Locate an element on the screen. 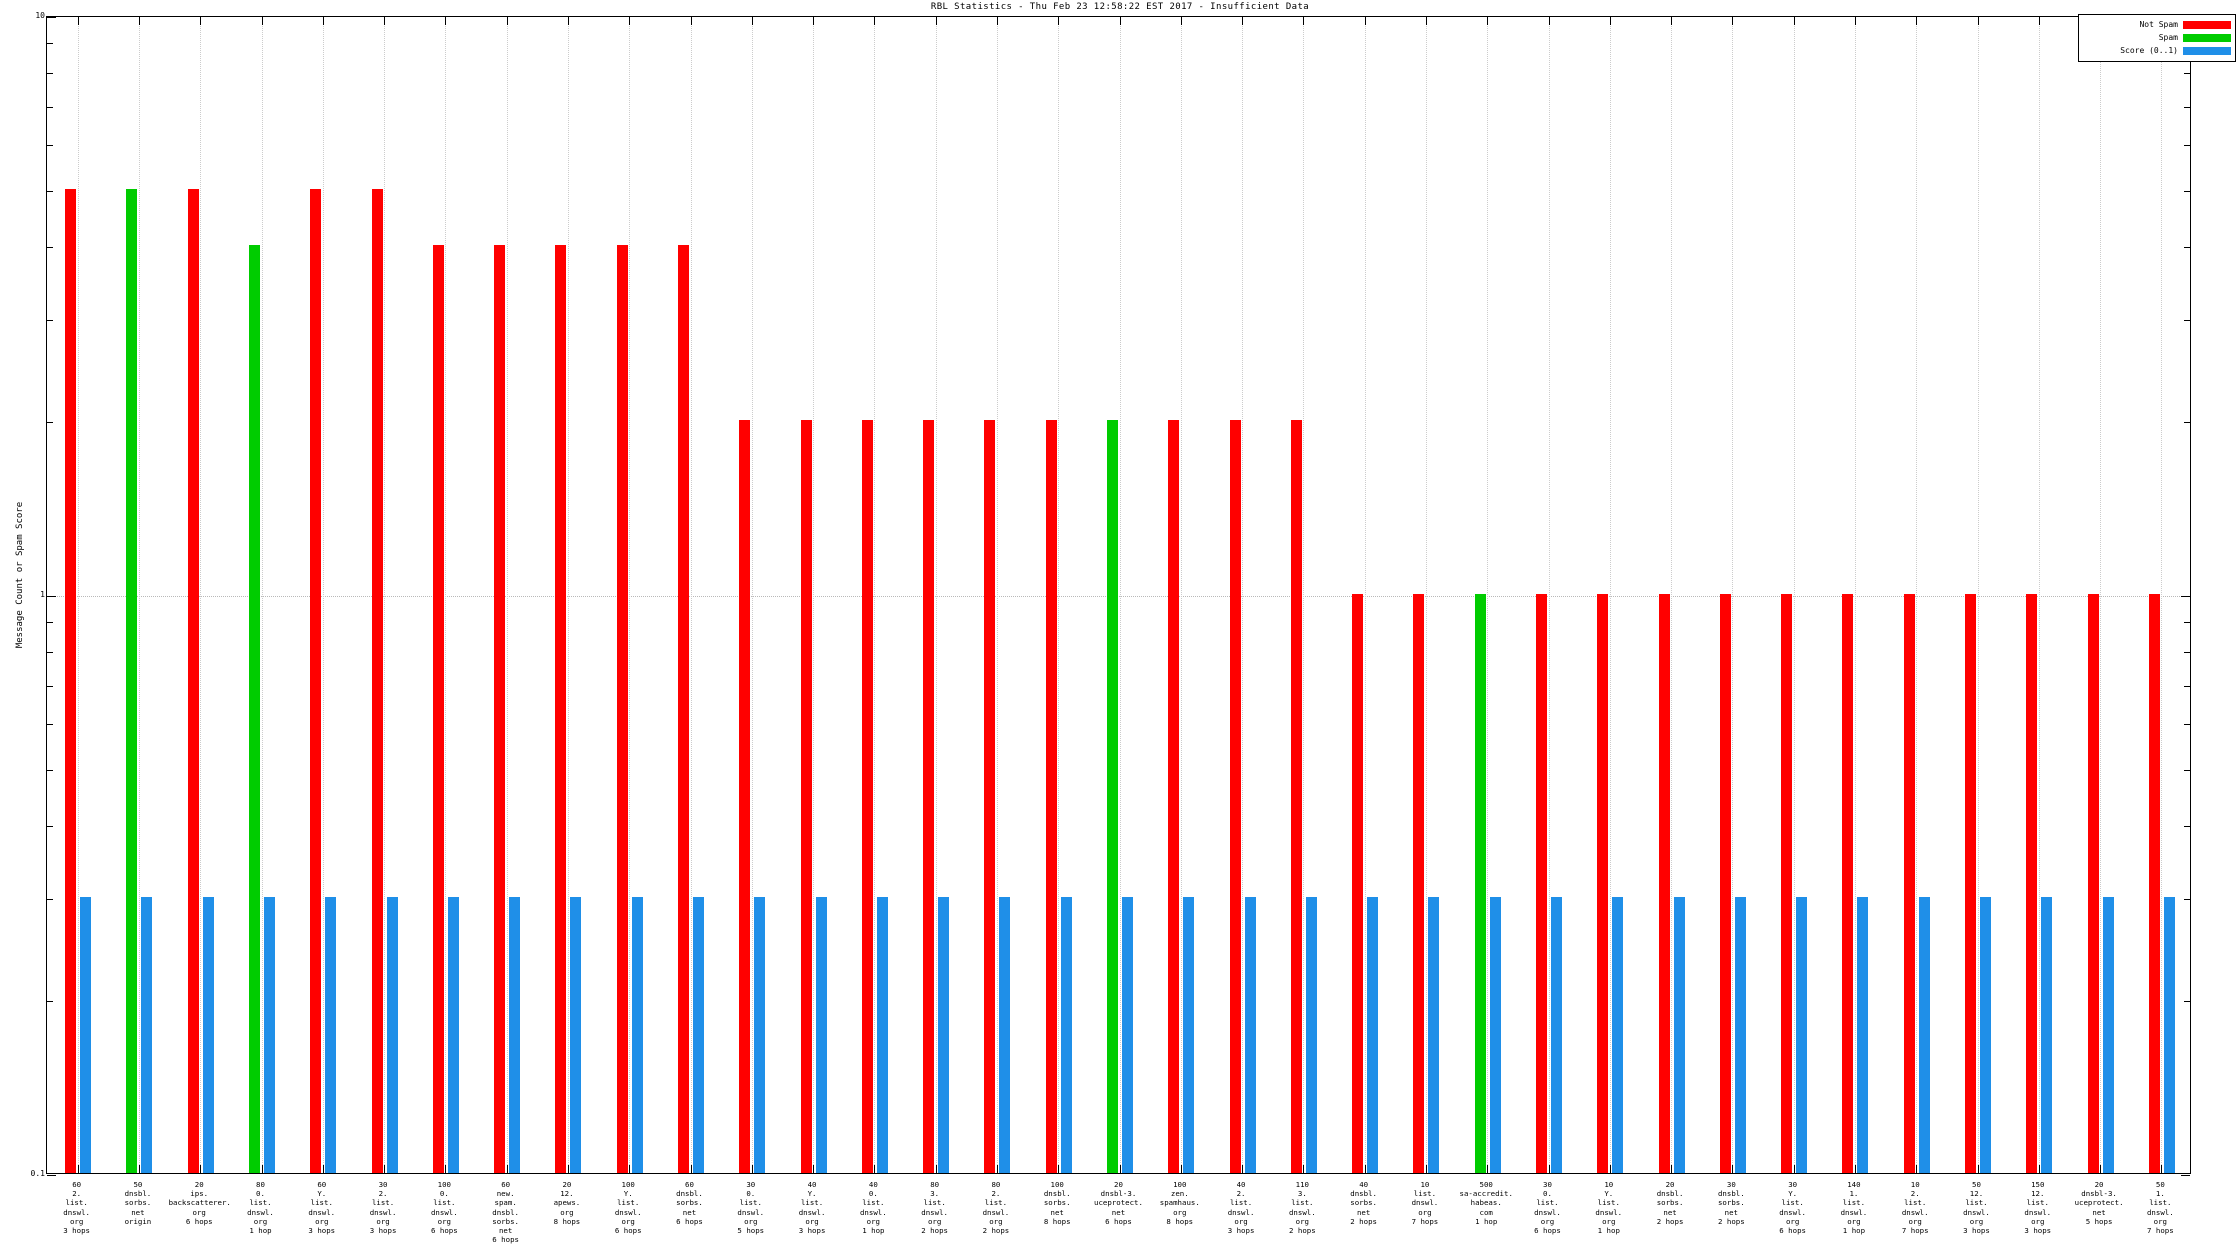 Image resolution: width=2240 pixels, height=1260 pixels. gridline-horizontal is located at coordinates (1118, 596).